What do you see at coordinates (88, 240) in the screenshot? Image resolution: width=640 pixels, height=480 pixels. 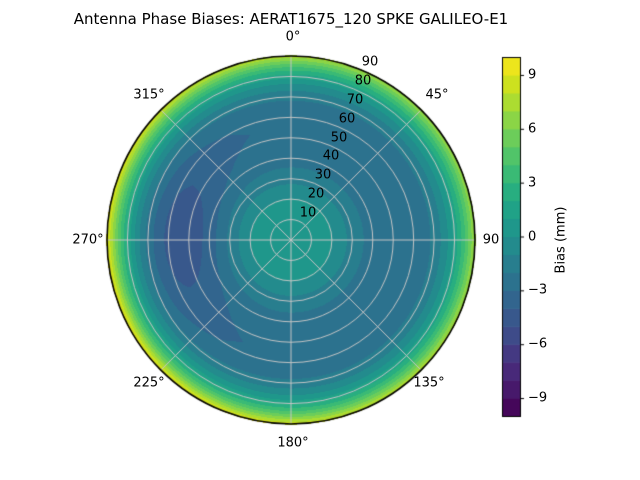 I see `theta-tick-label: 270°` at bounding box center [88, 240].